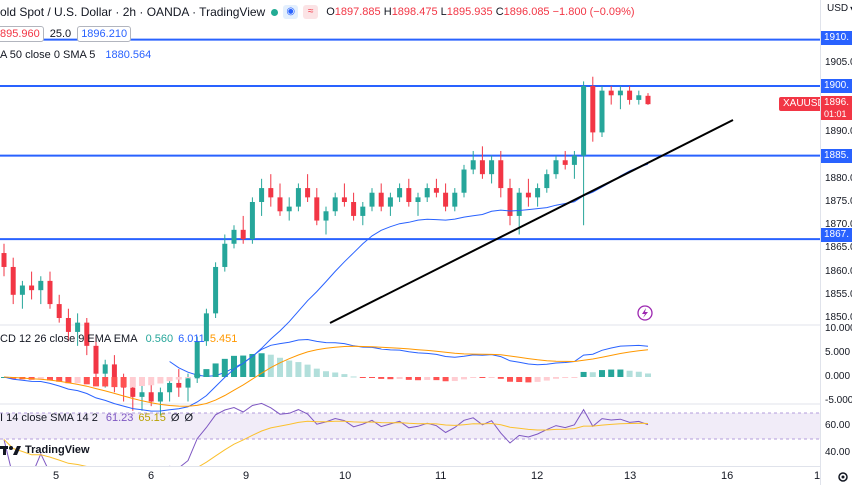 The image size is (852, 485). What do you see at coordinates (838, 225) in the screenshot?
I see `price-tick: 1870.0` at bounding box center [838, 225].